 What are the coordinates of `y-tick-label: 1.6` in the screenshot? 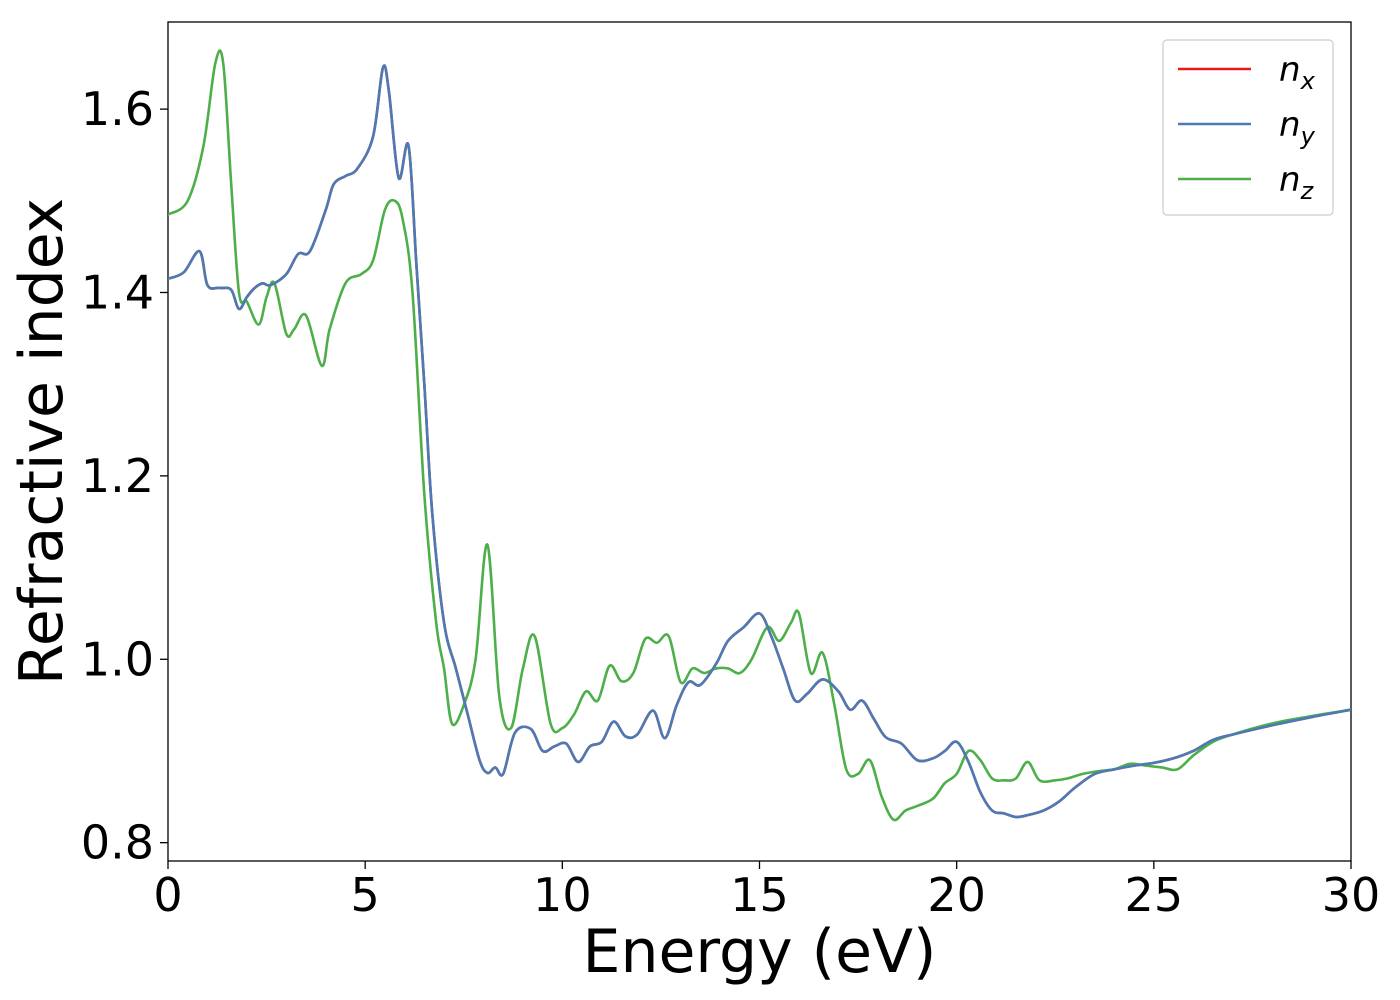 It's located at (117, 109).